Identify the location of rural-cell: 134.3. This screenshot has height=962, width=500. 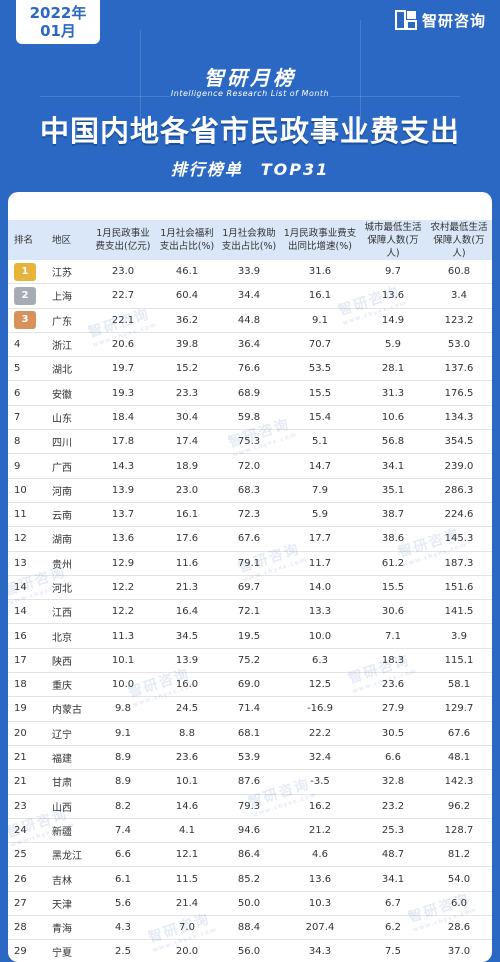
(459, 418).